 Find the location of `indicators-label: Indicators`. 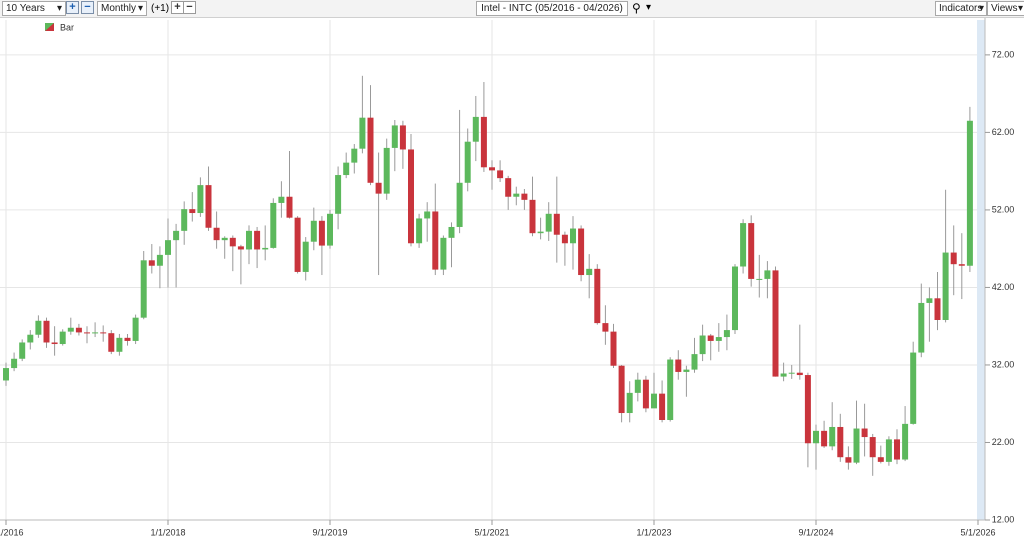

indicators-label: Indicators is located at coordinates (961, 8).